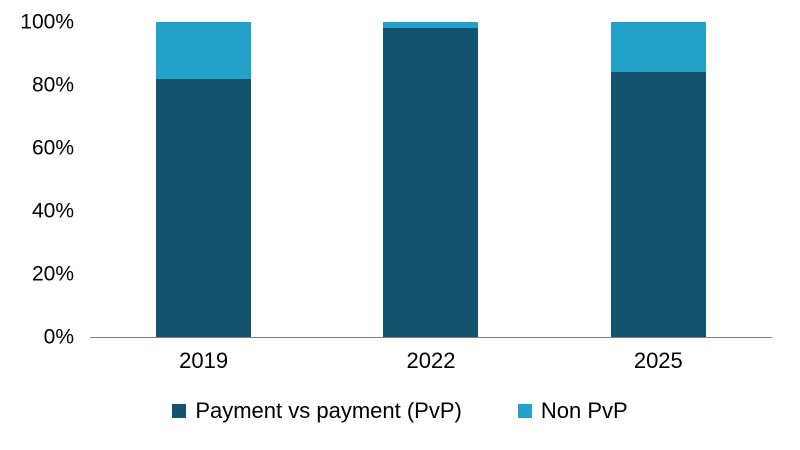 This screenshot has height=450, width=800. What do you see at coordinates (58, 337) in the screenshot?
I see `y-tick-label: 0%` at bounding box center [58, 337].